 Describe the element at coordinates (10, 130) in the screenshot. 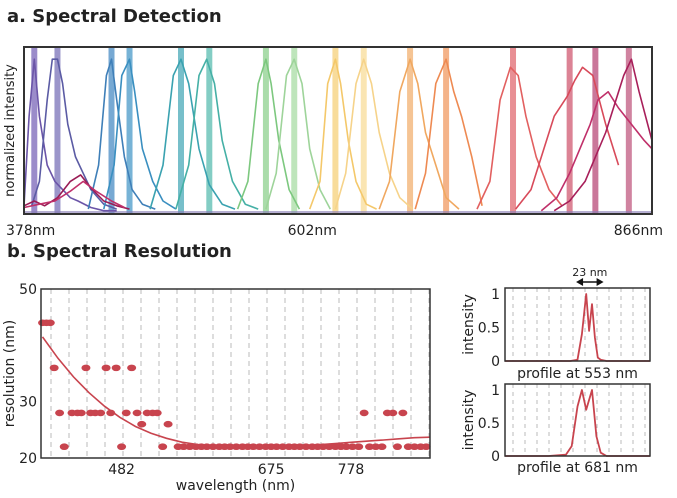

I see `y-axis-label: normalized intensity` at that location.